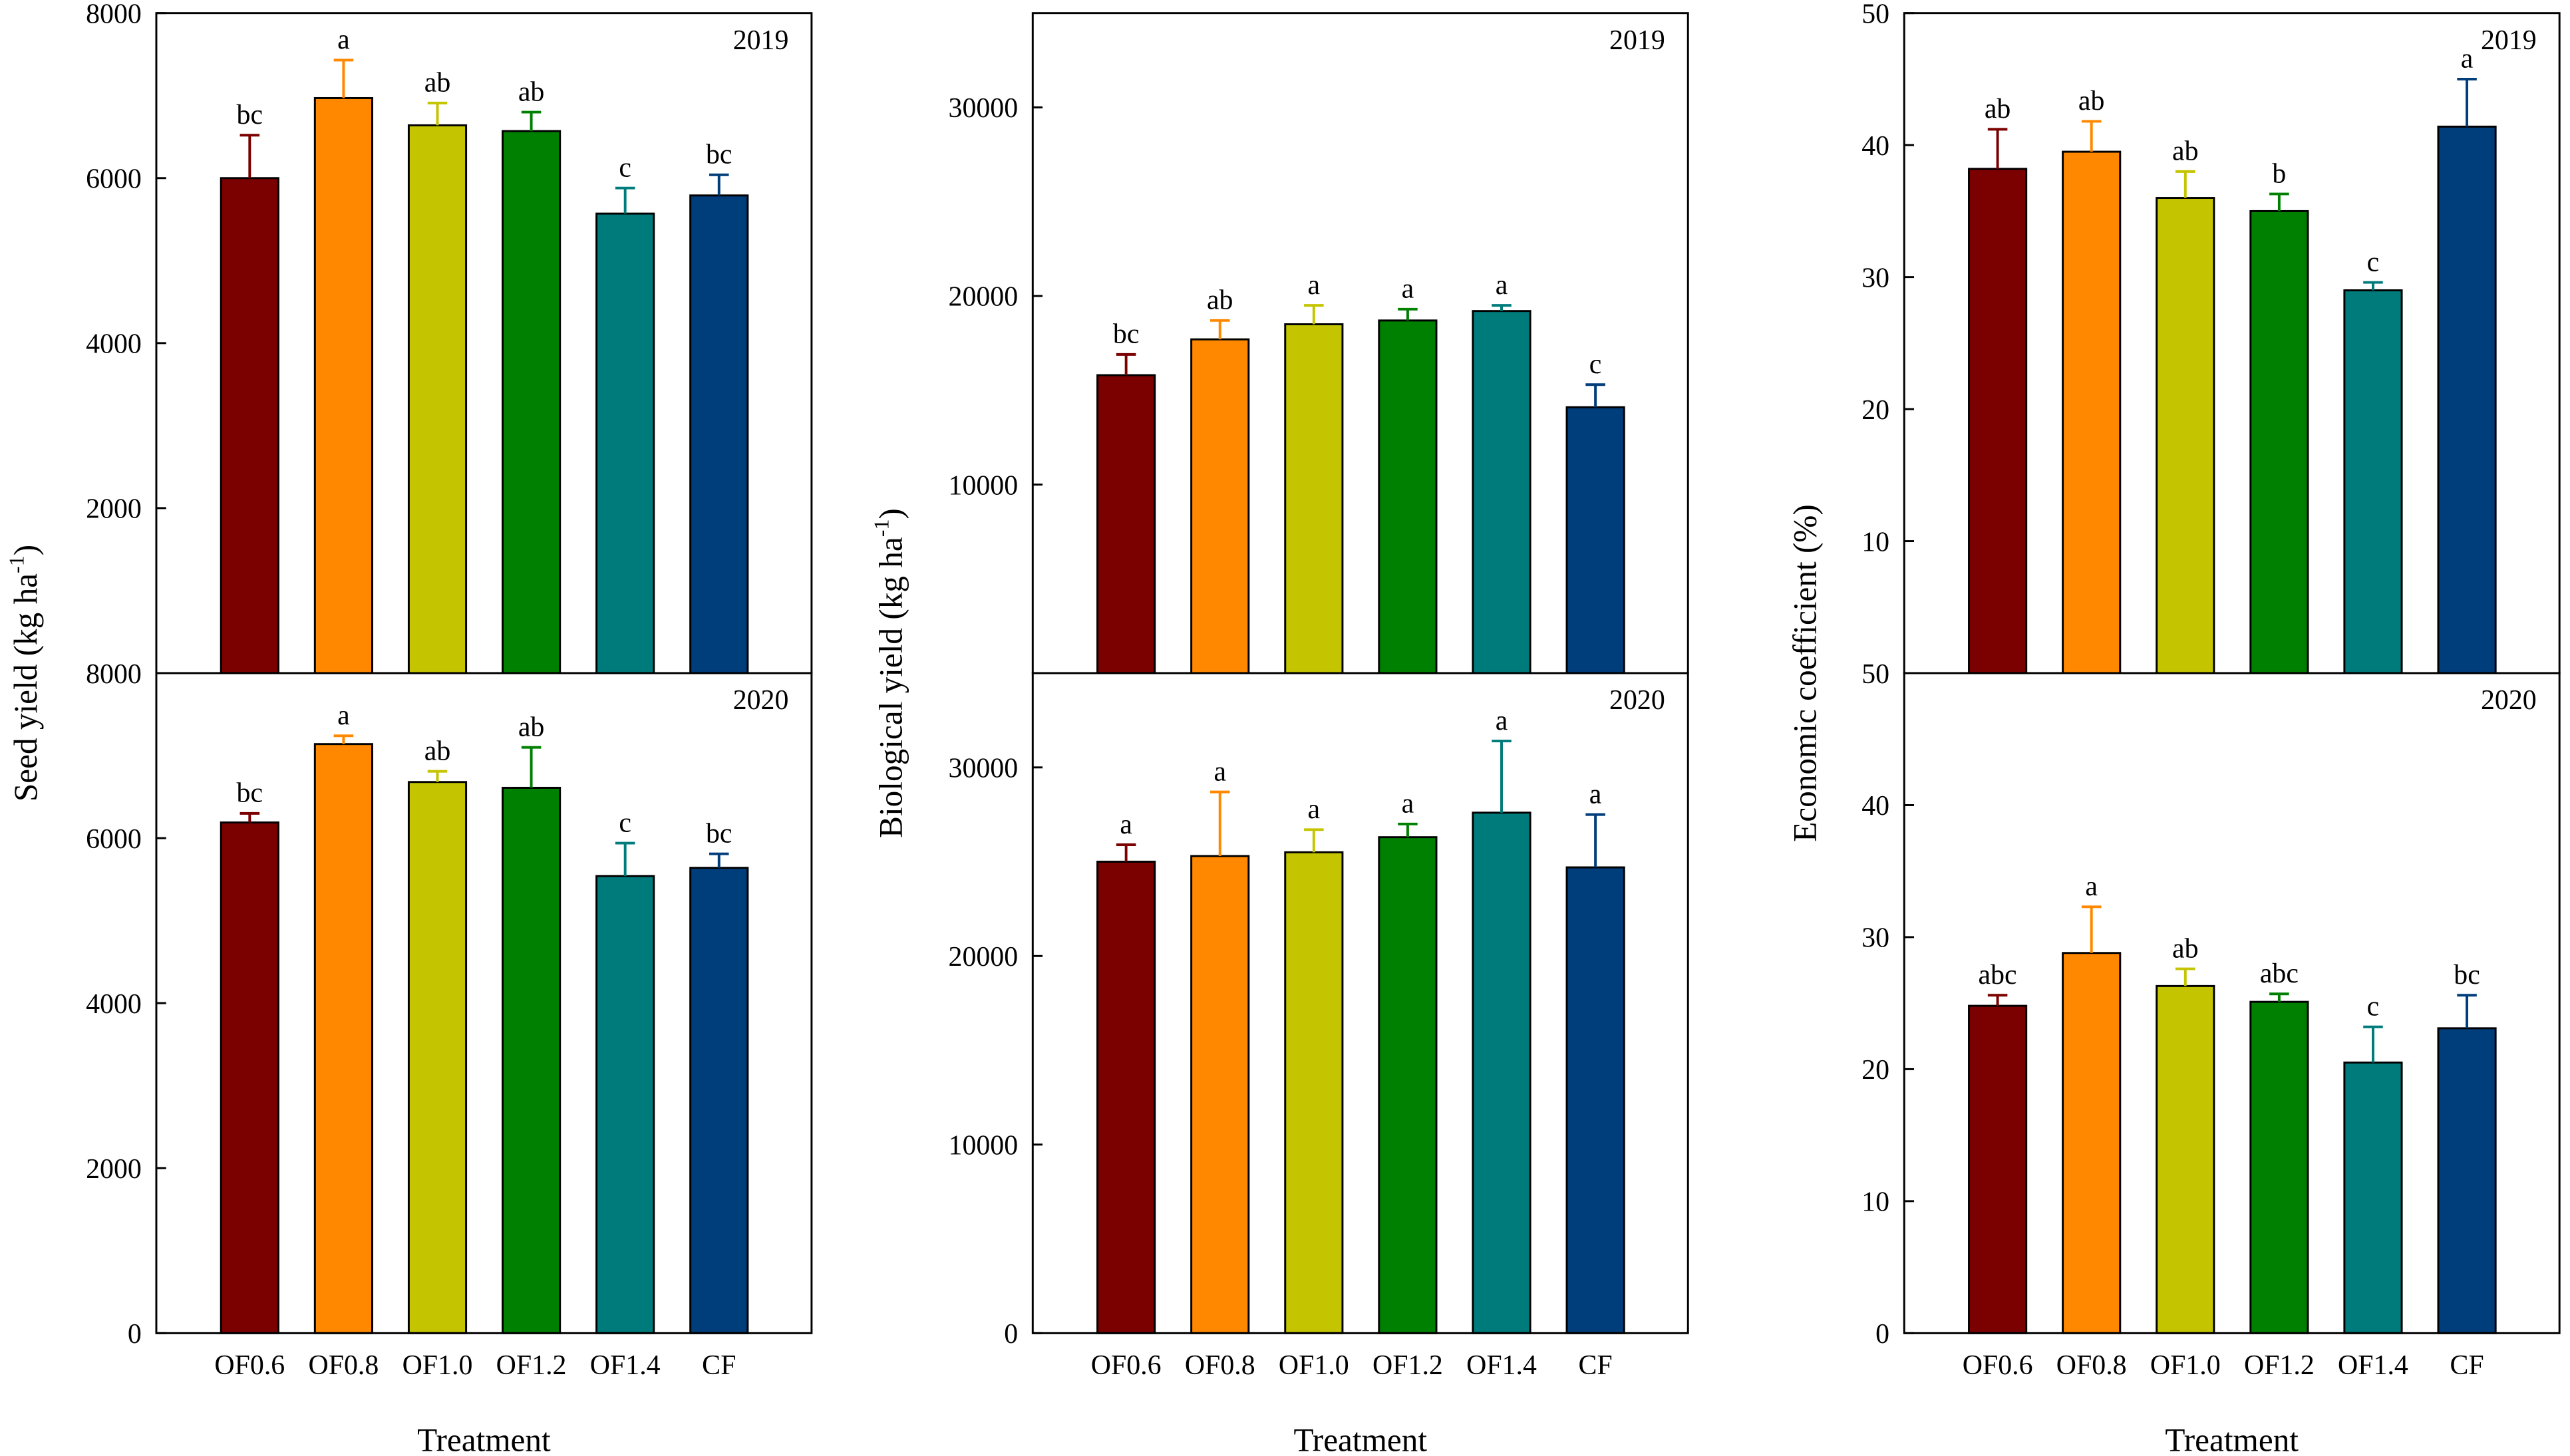  Describe the element at coordinates (1408, 496) in the screenshot. I see `bar-bio-2019-OF1.2` at that location.